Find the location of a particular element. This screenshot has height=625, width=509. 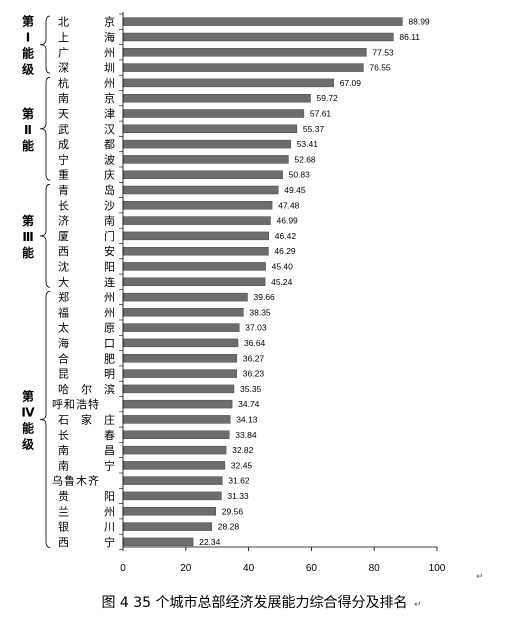

category-label: 昆明 is located at coordinates (86, 374).